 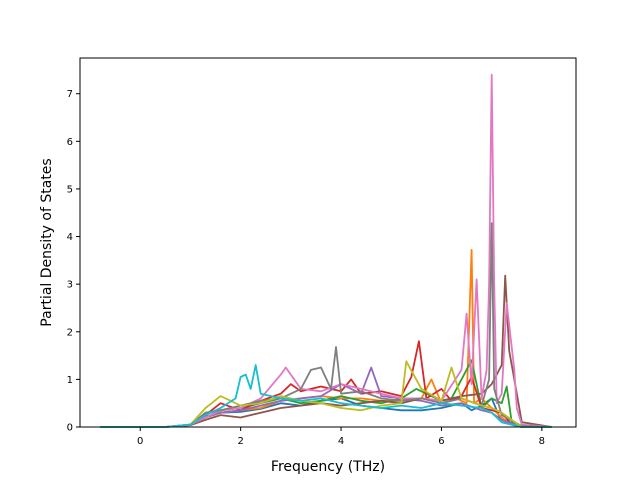 What do you see at coordinates (341, 441) in the screenshot?
I see `x-tick-label: 4` at bounding box center [341, 441].